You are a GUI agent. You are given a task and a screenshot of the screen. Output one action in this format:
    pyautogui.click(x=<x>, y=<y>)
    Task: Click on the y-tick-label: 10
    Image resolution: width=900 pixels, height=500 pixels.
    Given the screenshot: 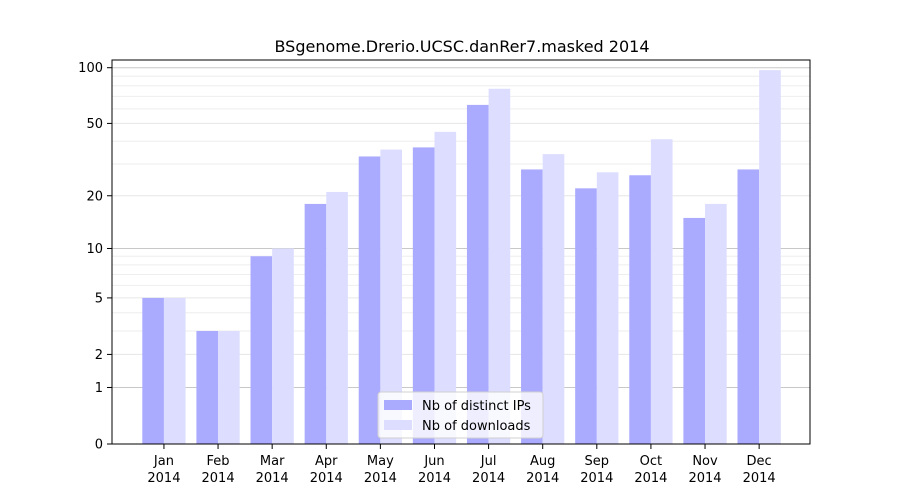 What is the action you would take?
    pyautogui.click(x=94, y=249)
    